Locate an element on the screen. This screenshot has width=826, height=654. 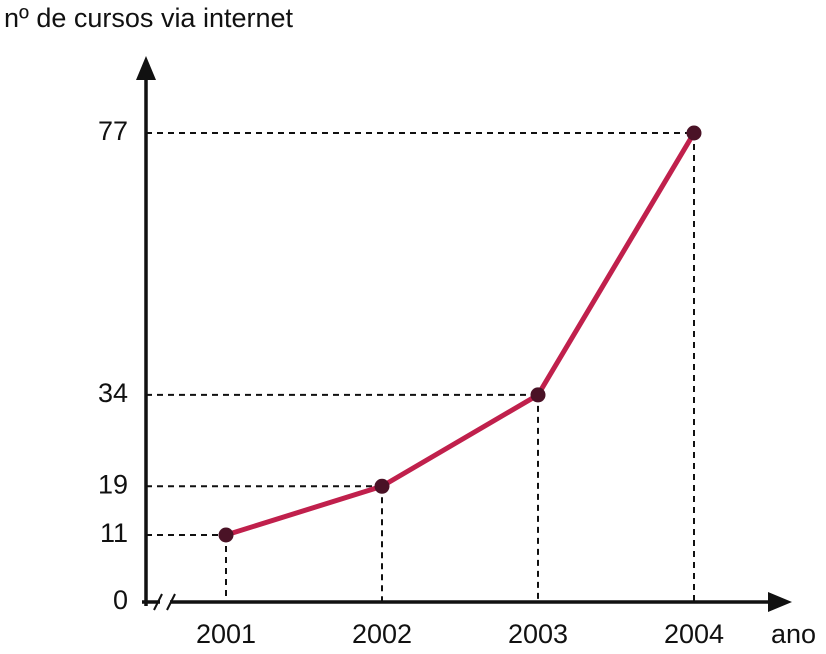
x-tick-label: 2001 is located at coordinates (226, 634).